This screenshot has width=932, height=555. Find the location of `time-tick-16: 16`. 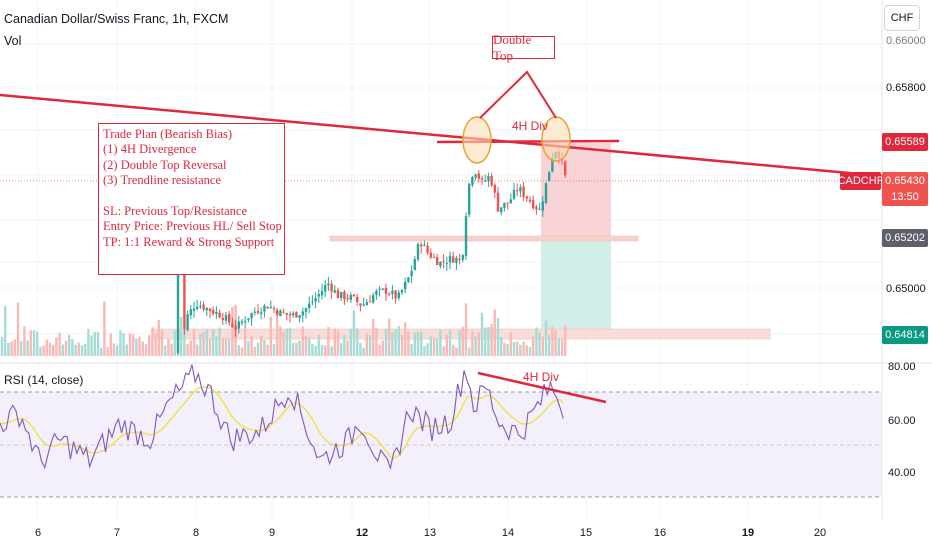

time-tick-16: 16 is located at coordinates (660, 533).